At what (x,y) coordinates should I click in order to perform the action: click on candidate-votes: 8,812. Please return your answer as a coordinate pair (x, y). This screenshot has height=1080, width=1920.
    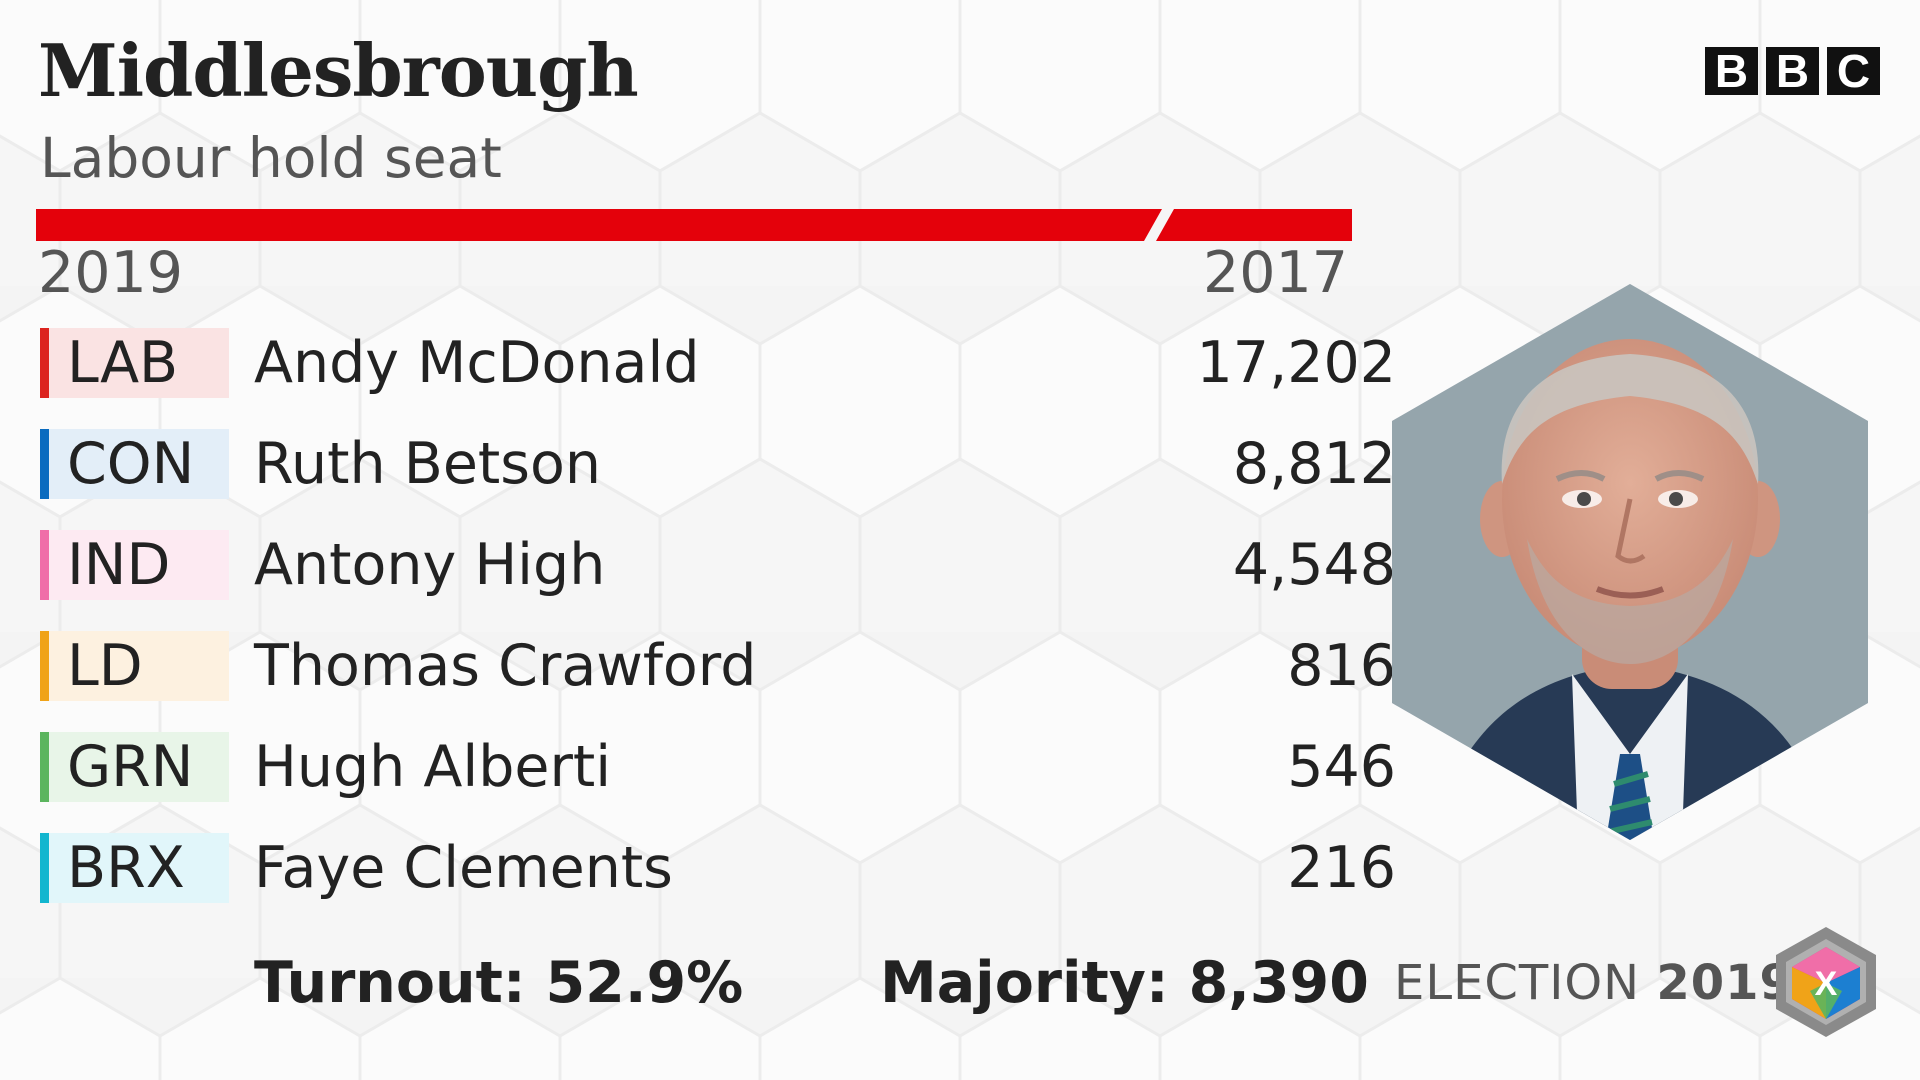
    Looking at the image, I should click on (1314, 464).